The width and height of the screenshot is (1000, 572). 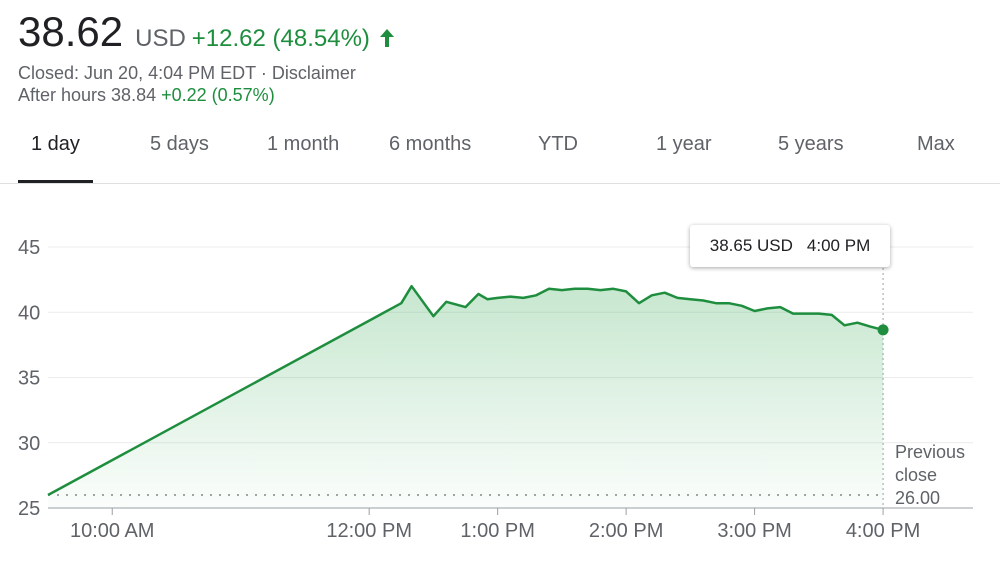 I want to click on closed-label: Closed: Jun 20, 4:04 PM EDT, so click(x=137, y=73).